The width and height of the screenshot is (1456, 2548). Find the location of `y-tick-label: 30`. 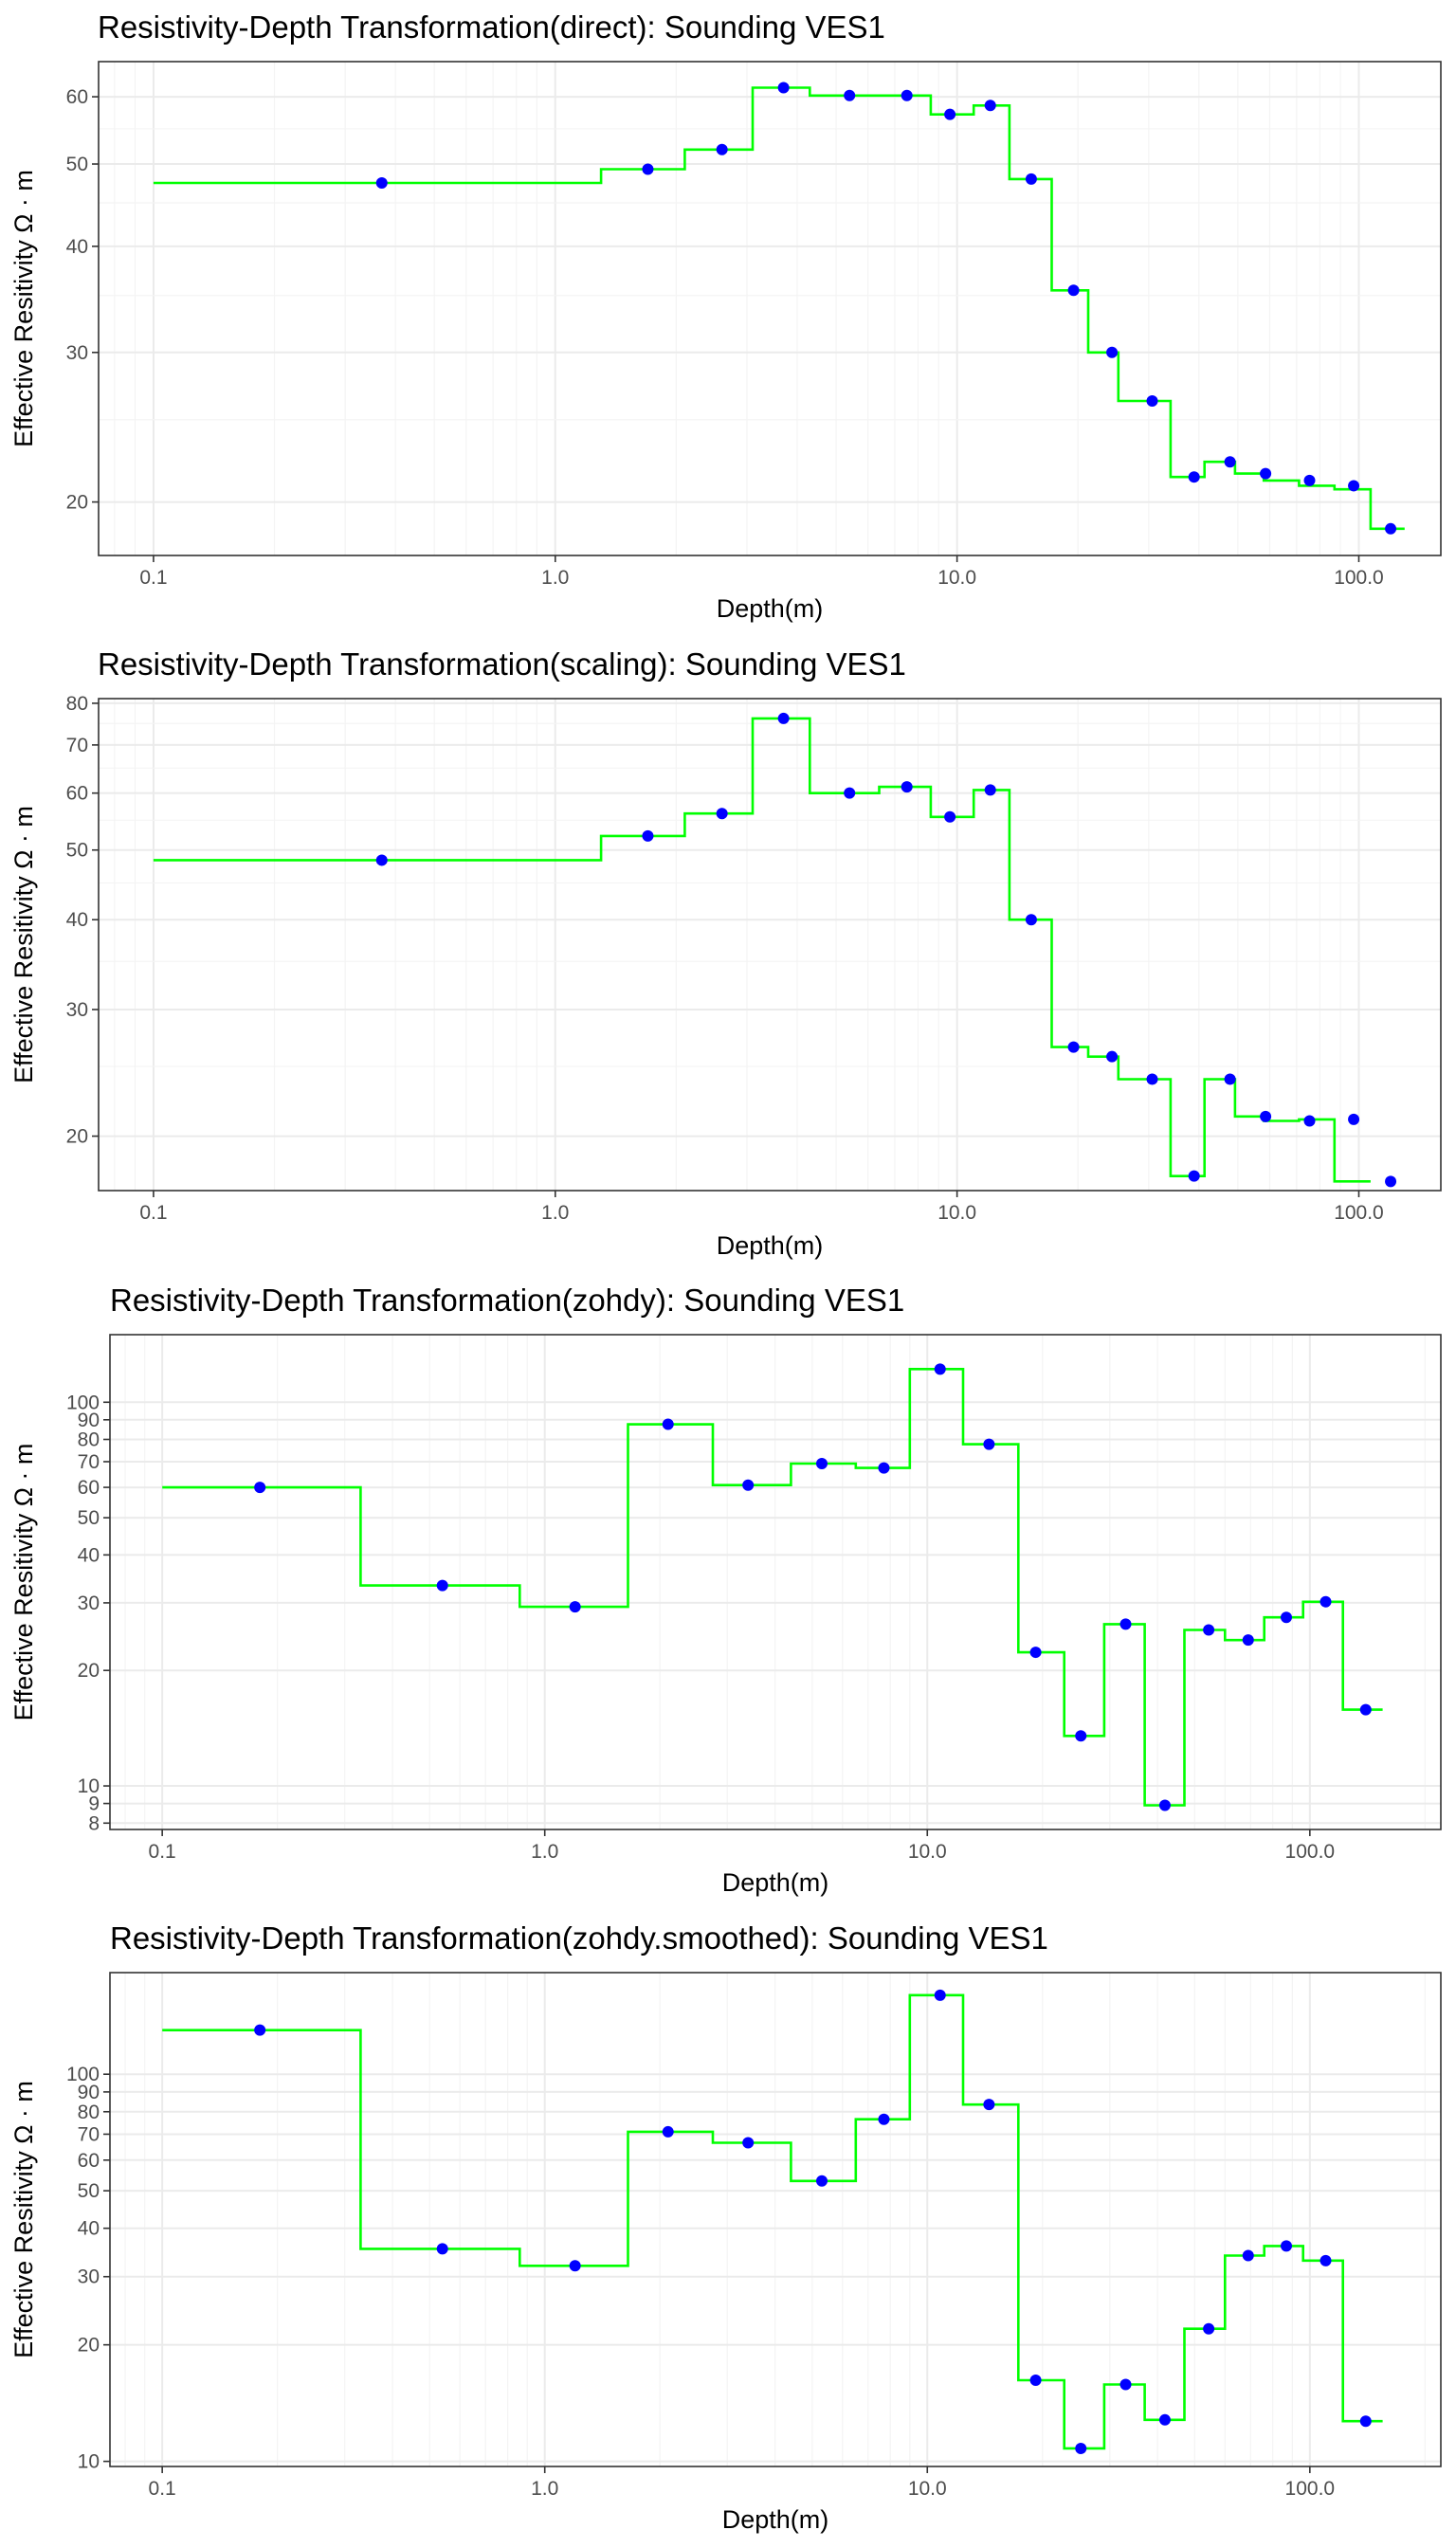

y-tick-label: 30 is located at coordinates (77, 353).